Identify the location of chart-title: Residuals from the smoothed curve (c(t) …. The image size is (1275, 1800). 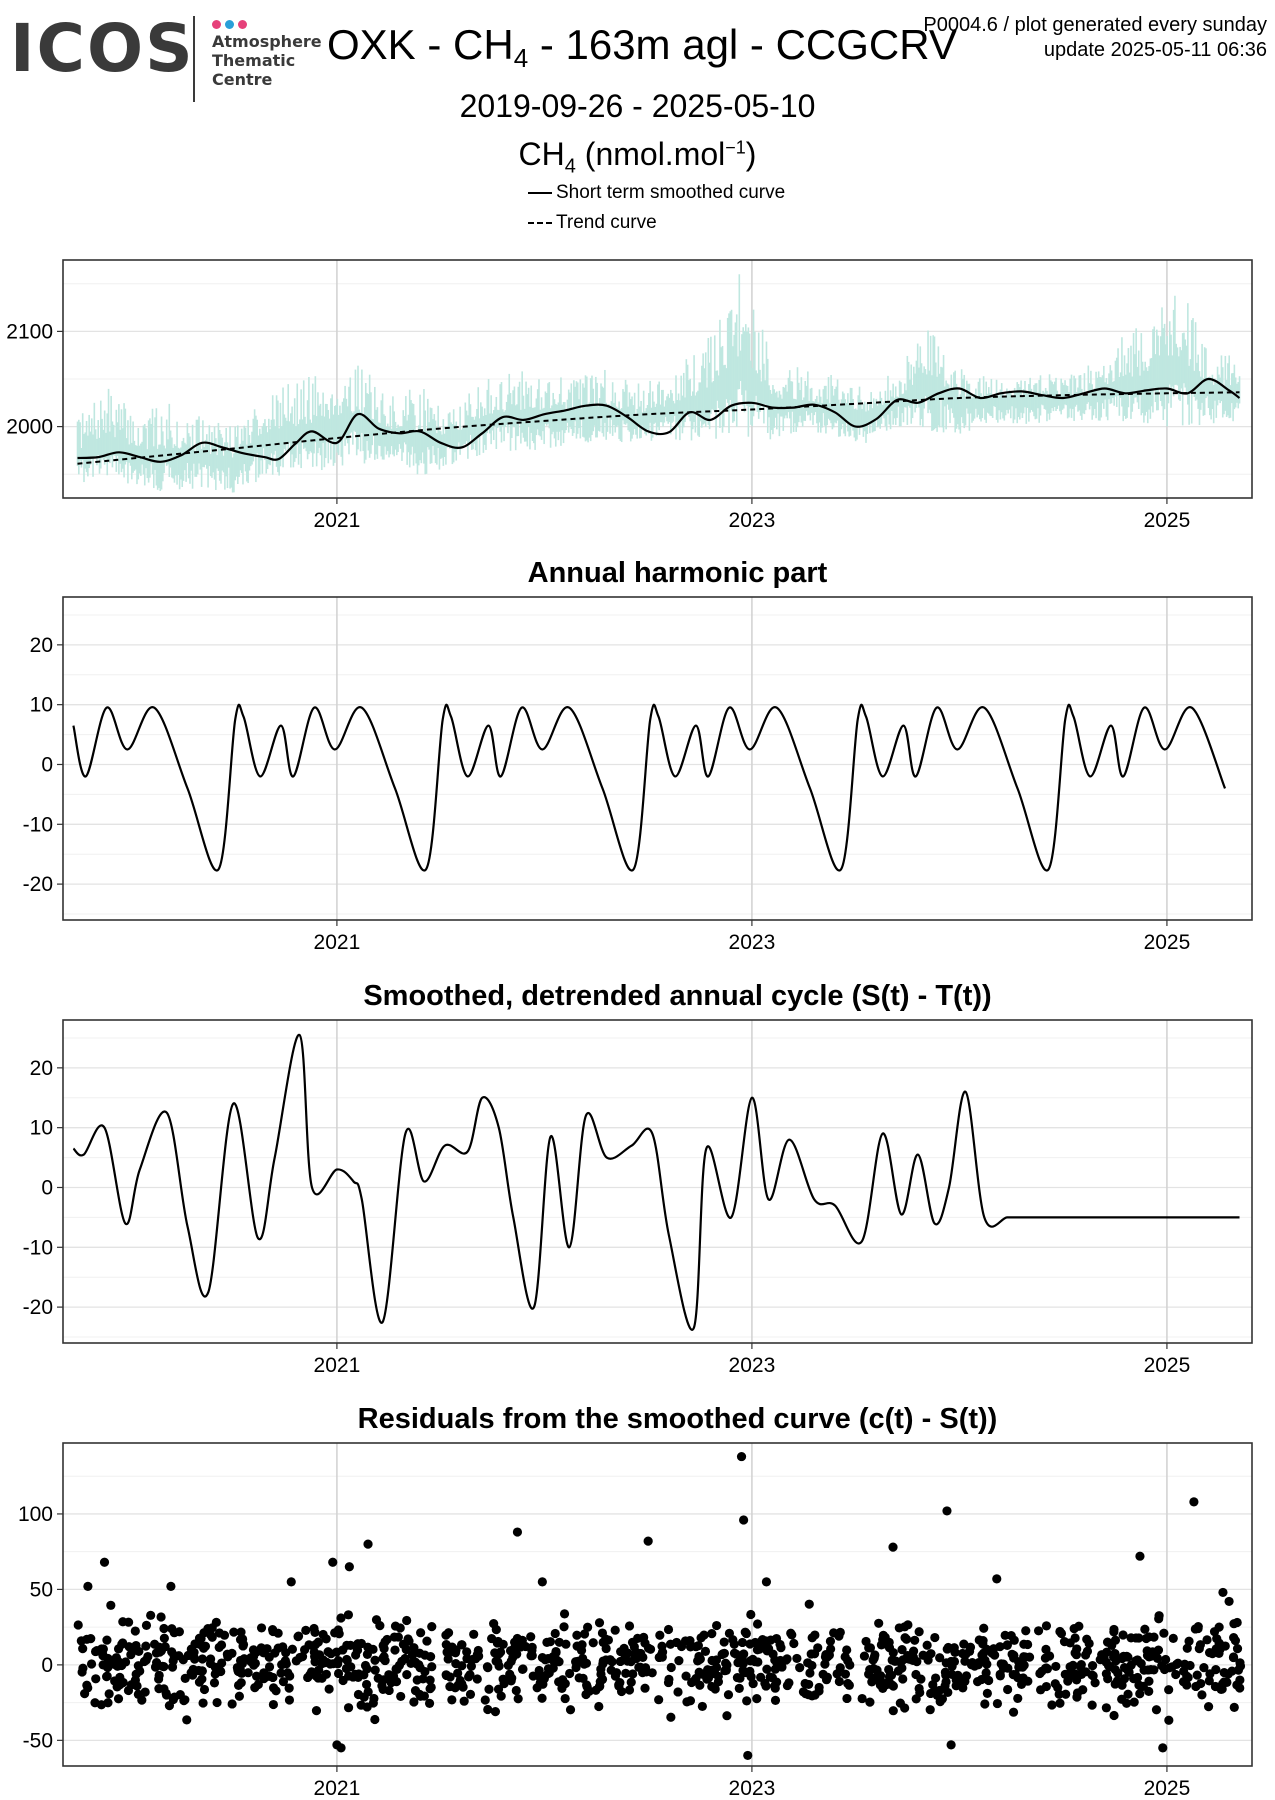
(678, 1419).